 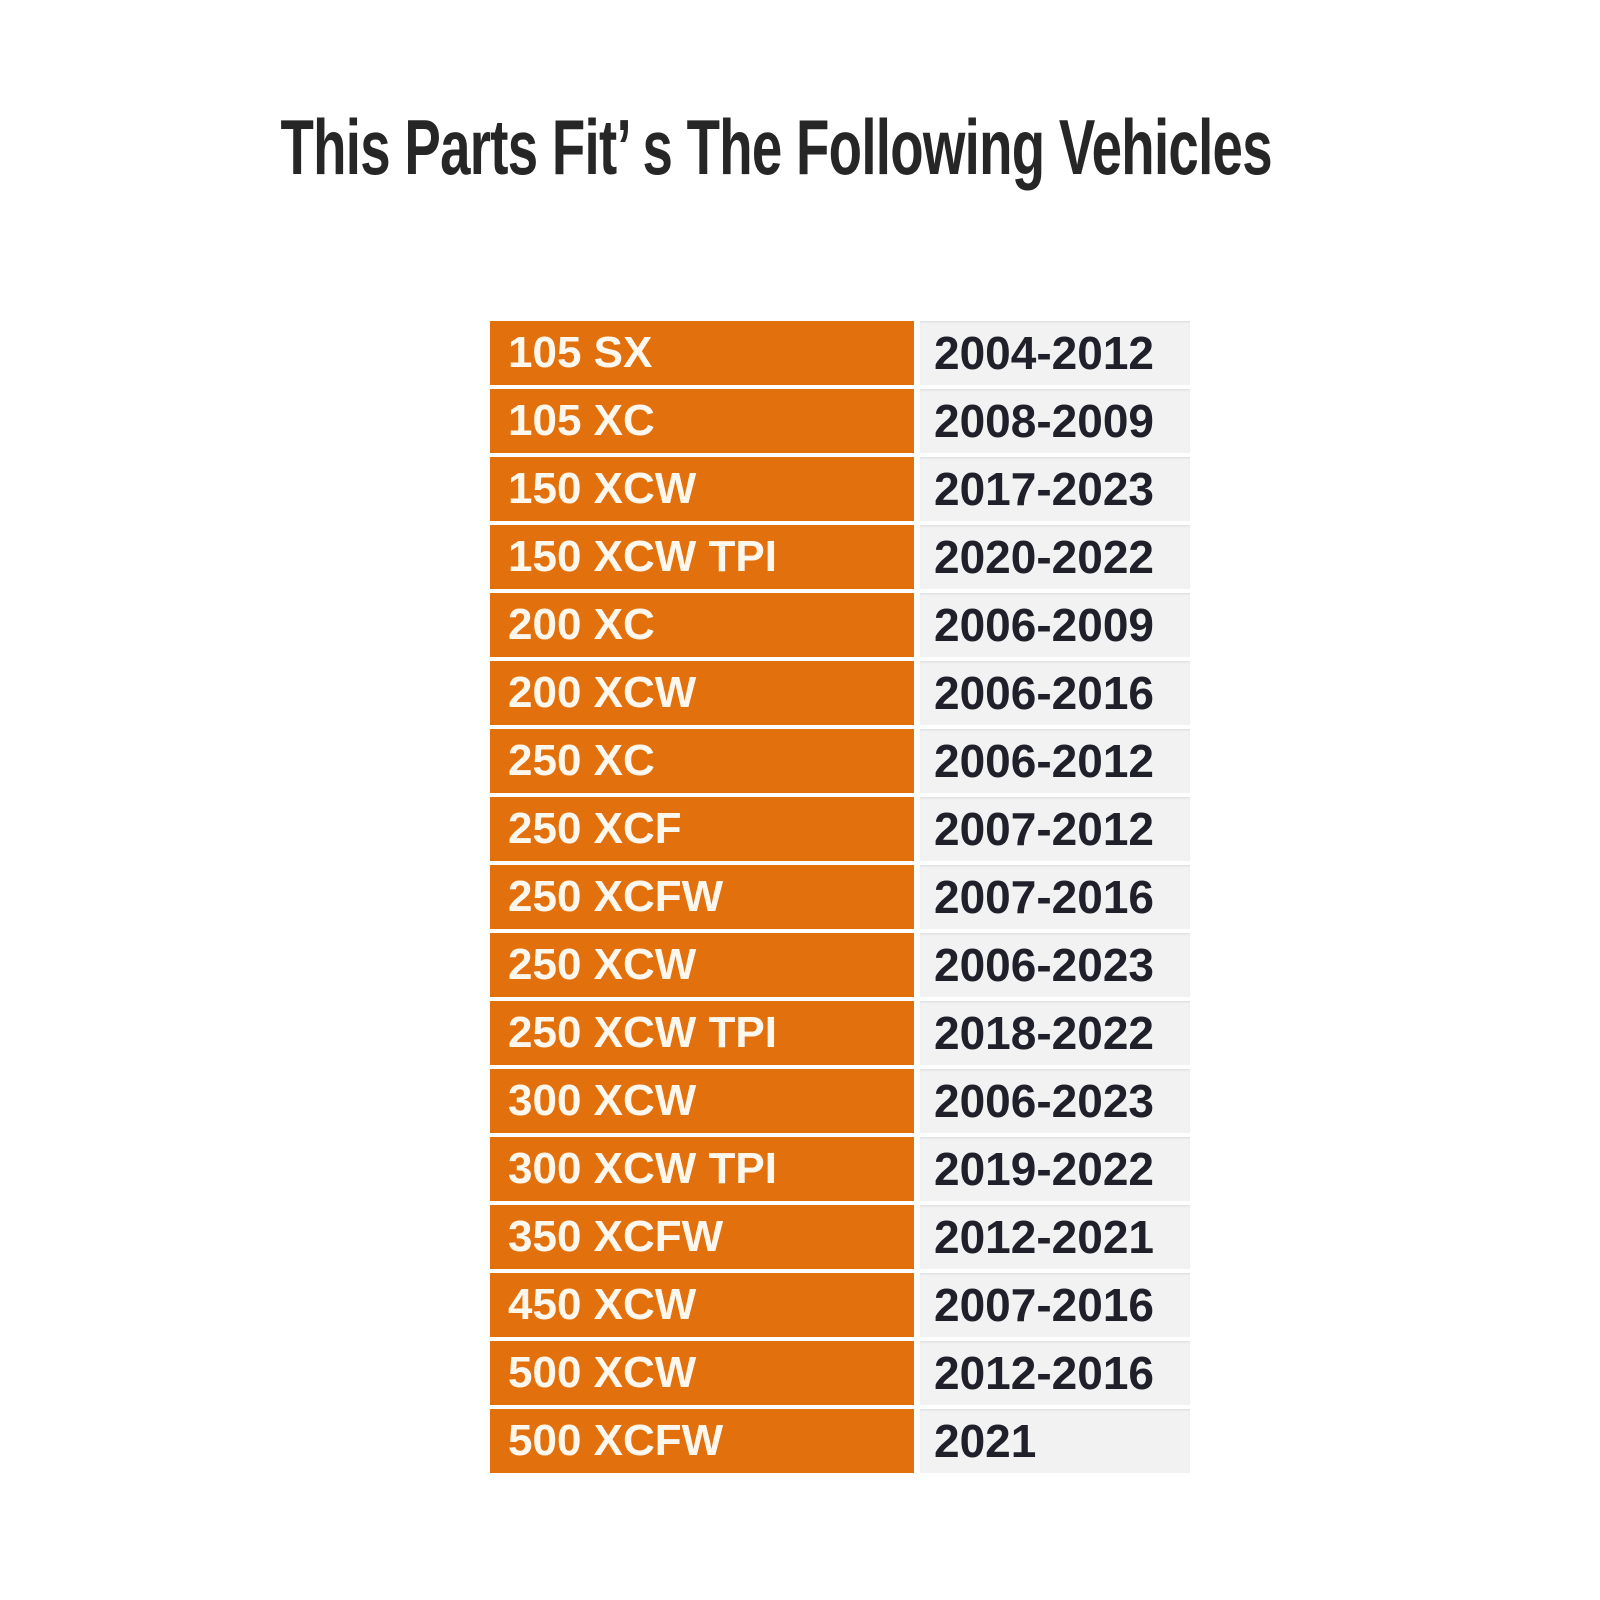 I want to click on table-row: 250 XC 2006-2012, so click(x=840, y=761).